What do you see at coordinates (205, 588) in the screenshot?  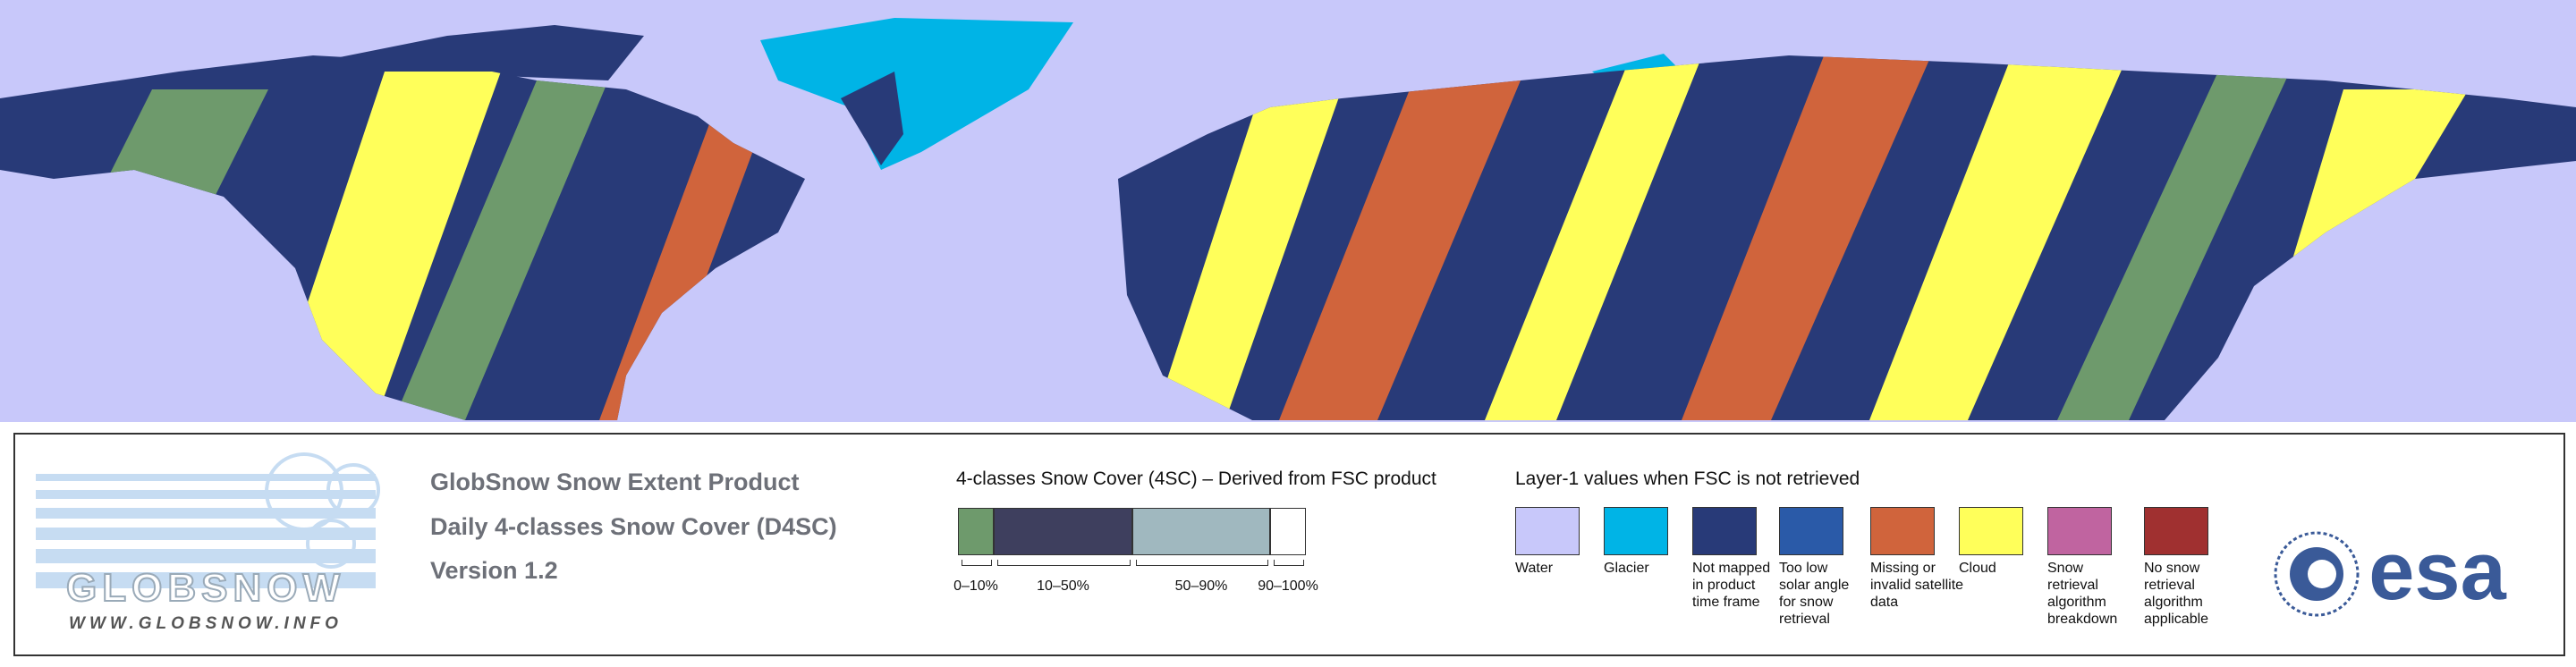 I see `logo-name: GLOBSNOW` at bounding box center [205, 588].